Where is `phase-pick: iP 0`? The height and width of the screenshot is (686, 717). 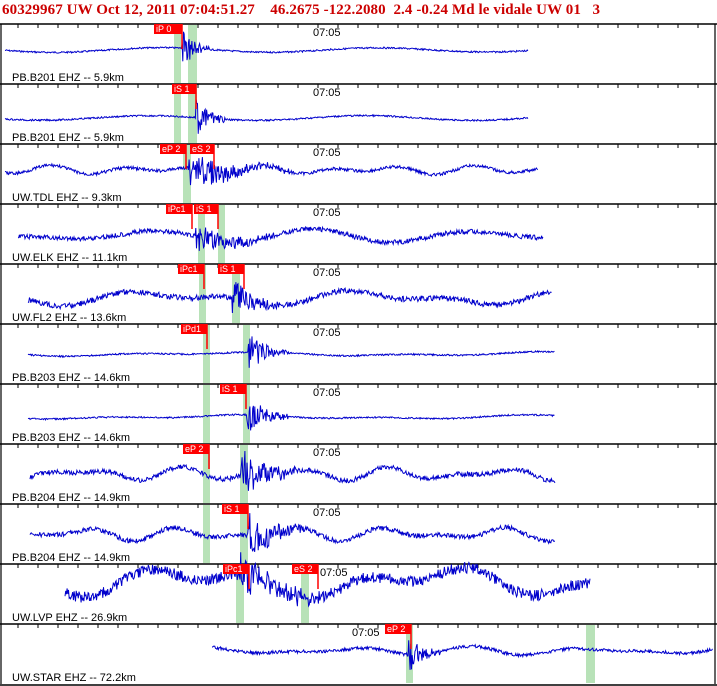 phase-pick: iP 0 is located at coordinates (168, 36).